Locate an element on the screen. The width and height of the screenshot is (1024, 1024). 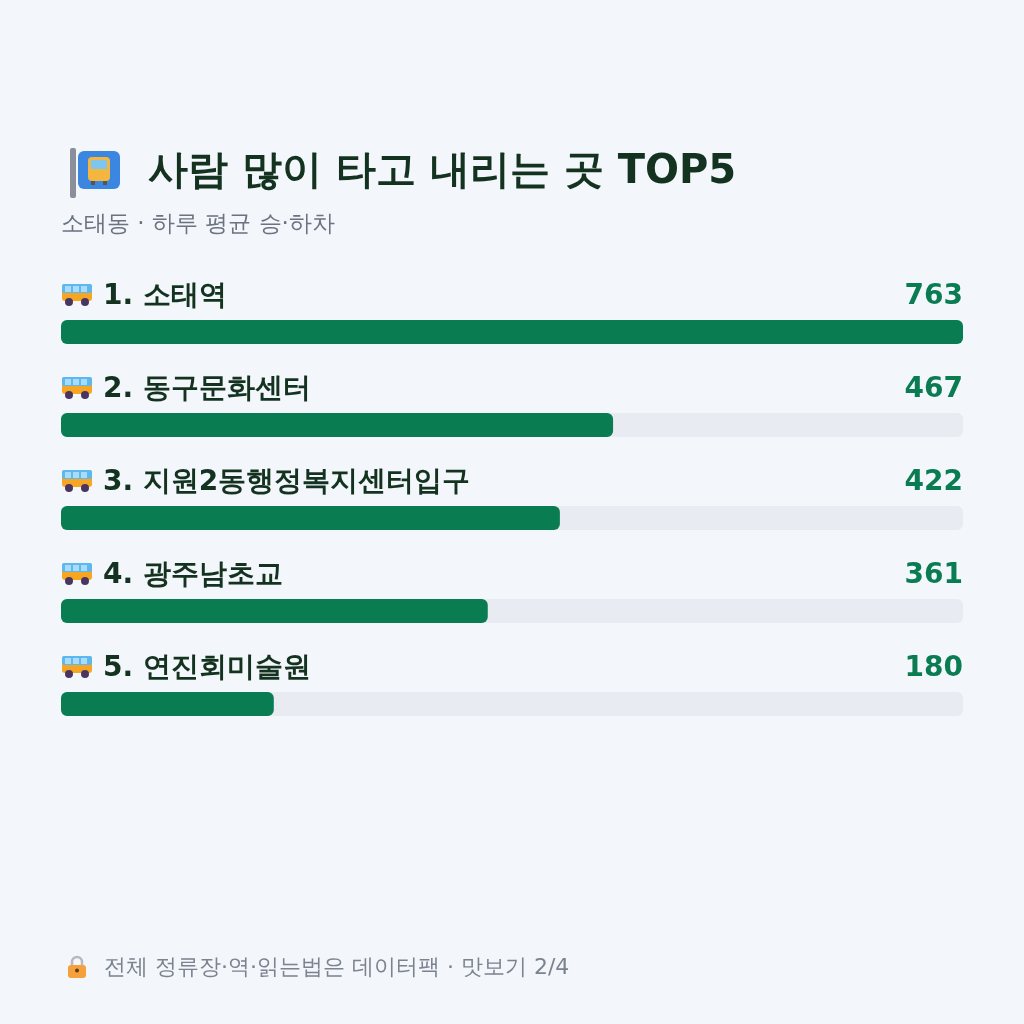
chart-title: 사람 많이 타고 내리는 곳 TOP5 is located at coordinates (442, 169).